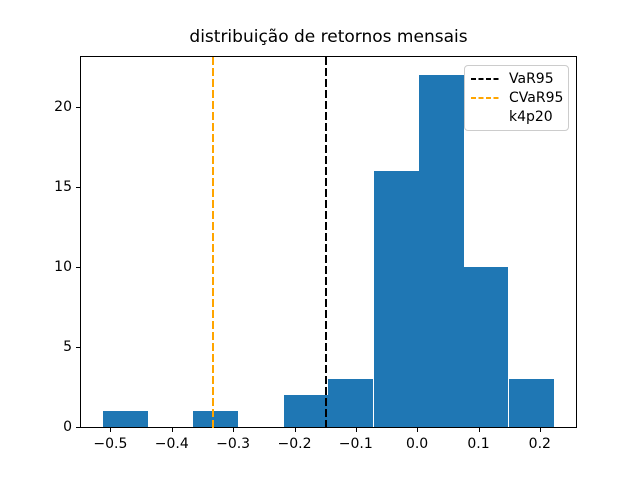 The width and height of the screenshot is (640, 480). I want to click on legend-entry-cvar95: CVaR95, so click(517, 97).